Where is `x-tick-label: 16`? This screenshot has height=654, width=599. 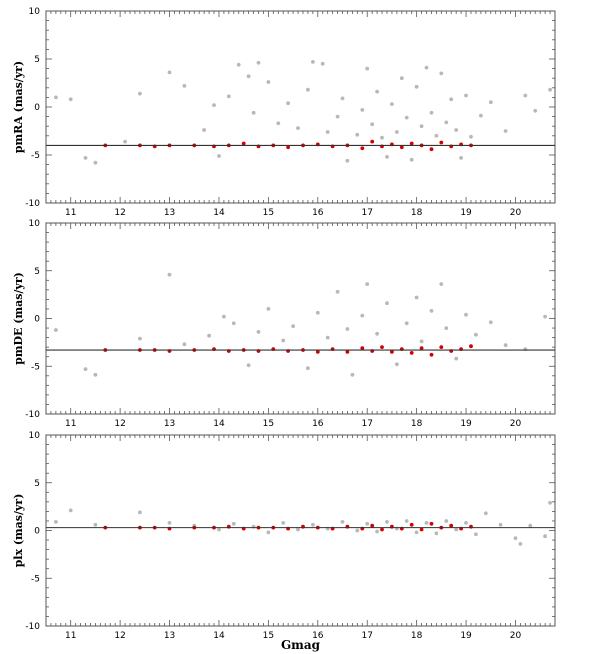
x-tick-label: 16 is located at coordinates (318, 636).